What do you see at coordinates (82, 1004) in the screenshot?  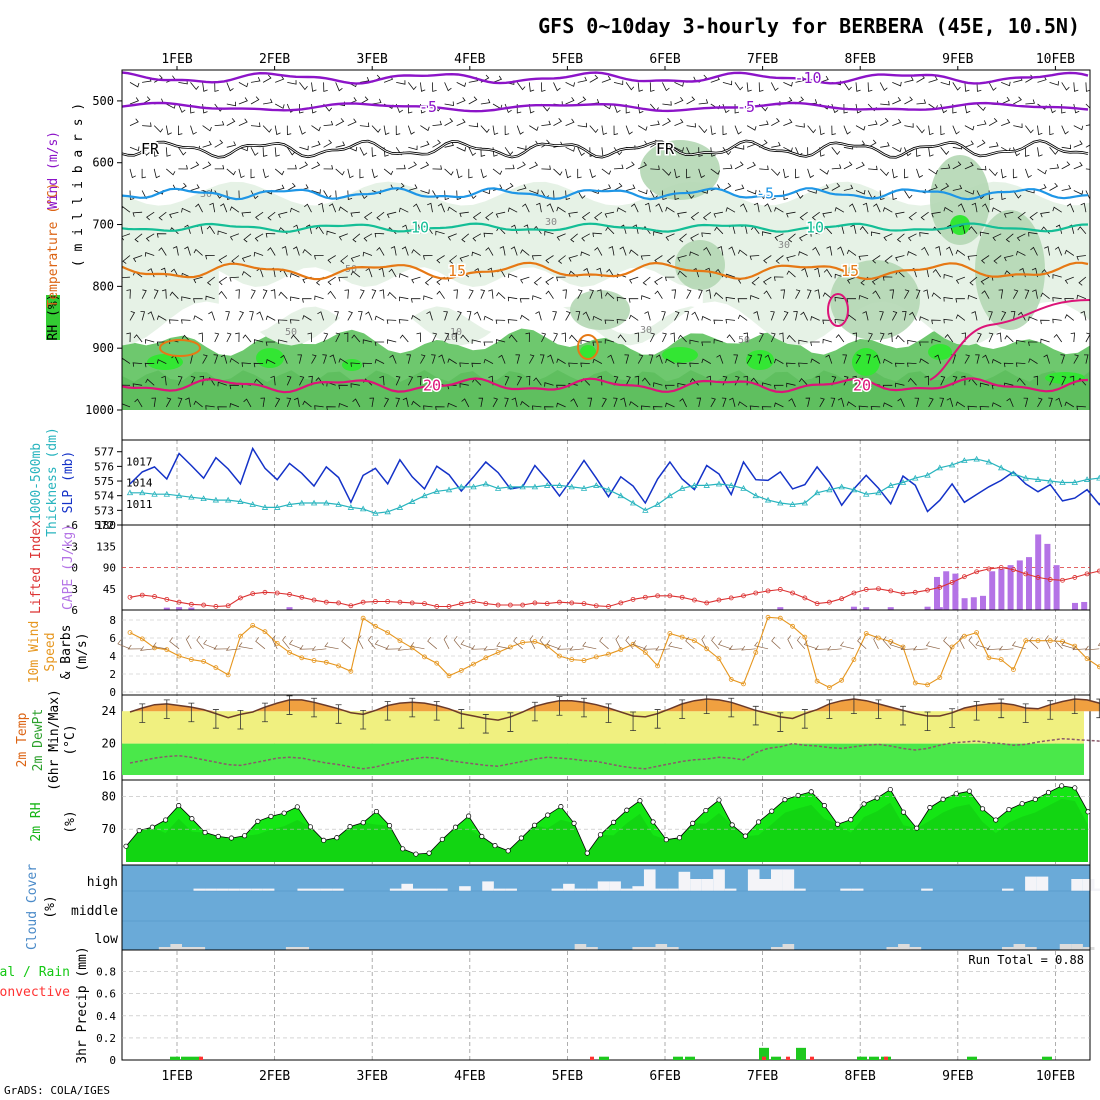 I see `svg-text: 3hr Precip (mm)` at bounding box center [82, 1004].